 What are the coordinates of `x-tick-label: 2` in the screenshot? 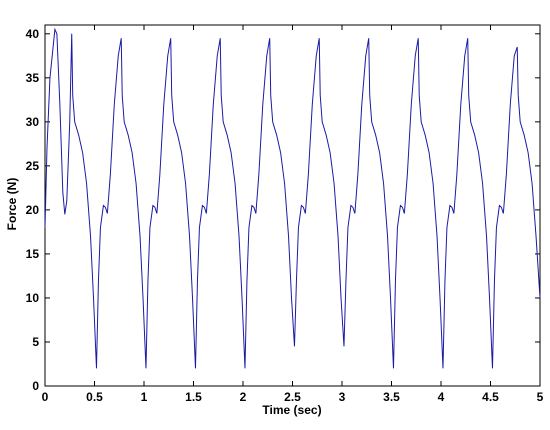 It's located at (243, 397).